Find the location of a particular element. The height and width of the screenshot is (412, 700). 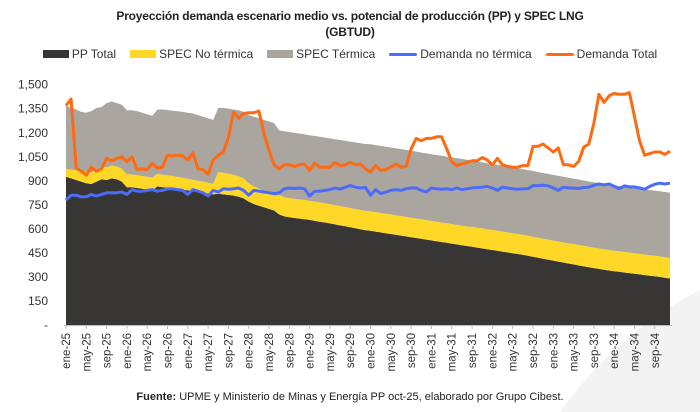

legend-item-demanda-no-termica: Demanda no térmica is located at coordinates (460, 54).